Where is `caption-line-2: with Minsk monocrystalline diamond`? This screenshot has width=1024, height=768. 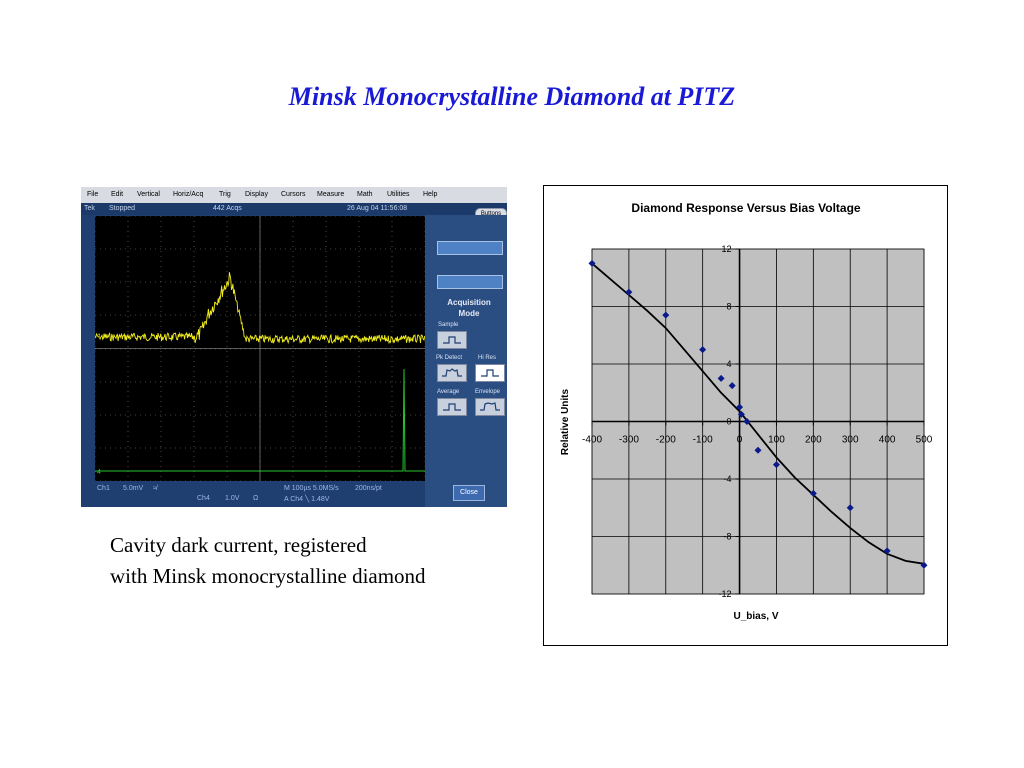 caption-line-2: with Minsk monocrystalline diamond is located at coordinates (268, 576).